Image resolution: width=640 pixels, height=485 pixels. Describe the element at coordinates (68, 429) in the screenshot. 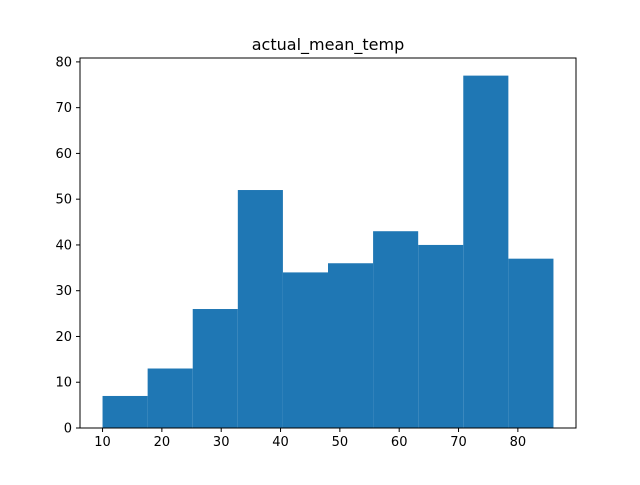

I see `y-tick-label-0: 0` at that location.